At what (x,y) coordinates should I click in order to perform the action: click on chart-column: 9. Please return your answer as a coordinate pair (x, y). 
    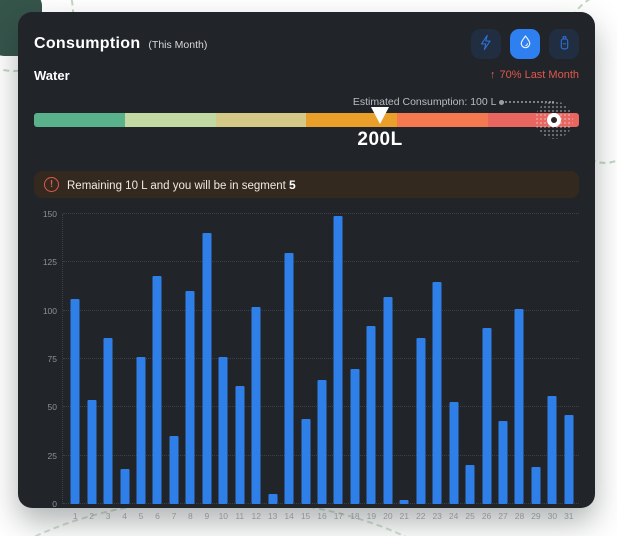
    Looking at the image, I should click on (207, 367).